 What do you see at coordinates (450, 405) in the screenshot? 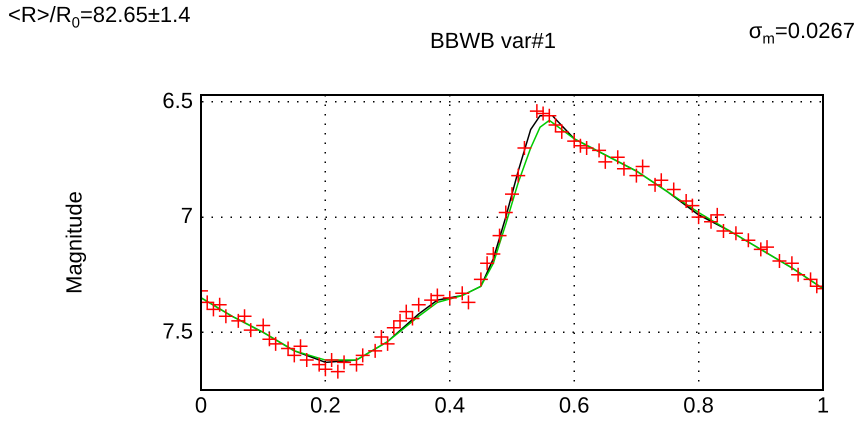
I see `x-tick-label: 0.4` at bounding box center [450, 405].